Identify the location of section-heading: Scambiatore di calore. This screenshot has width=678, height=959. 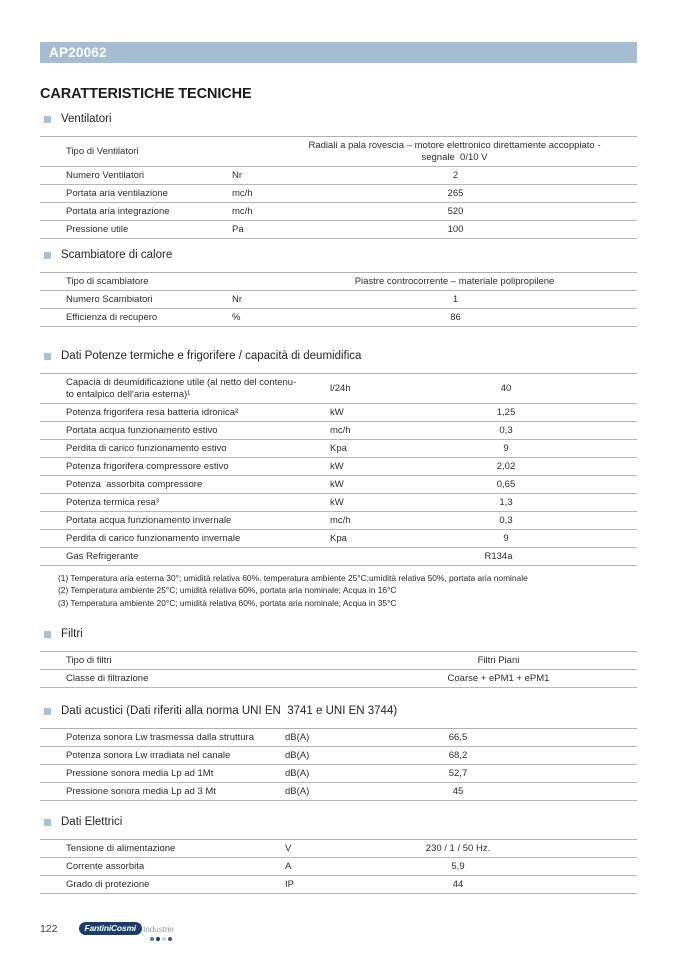
(117, 255).